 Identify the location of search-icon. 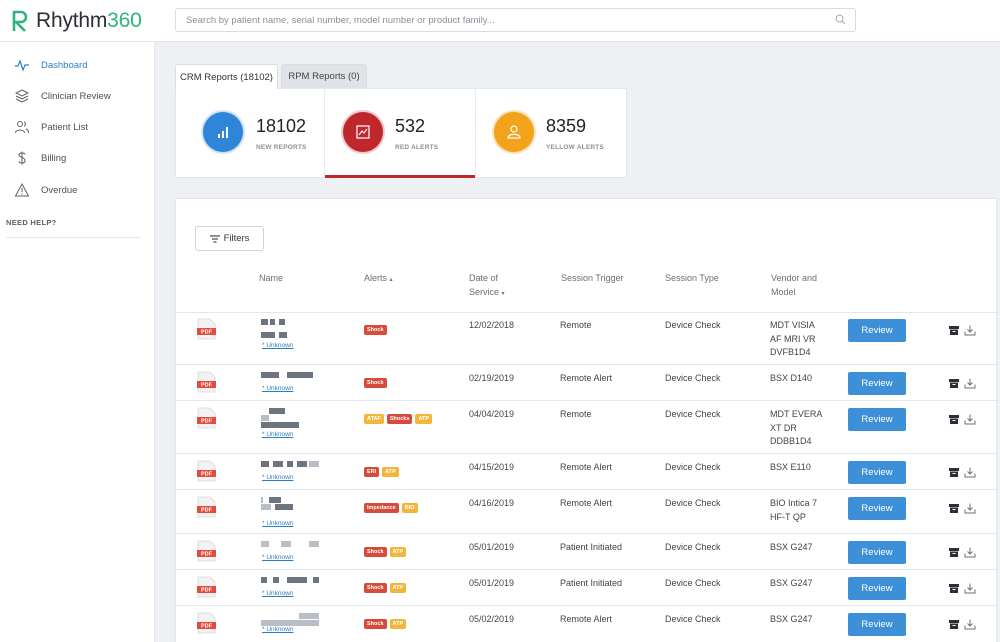
(840, 19).